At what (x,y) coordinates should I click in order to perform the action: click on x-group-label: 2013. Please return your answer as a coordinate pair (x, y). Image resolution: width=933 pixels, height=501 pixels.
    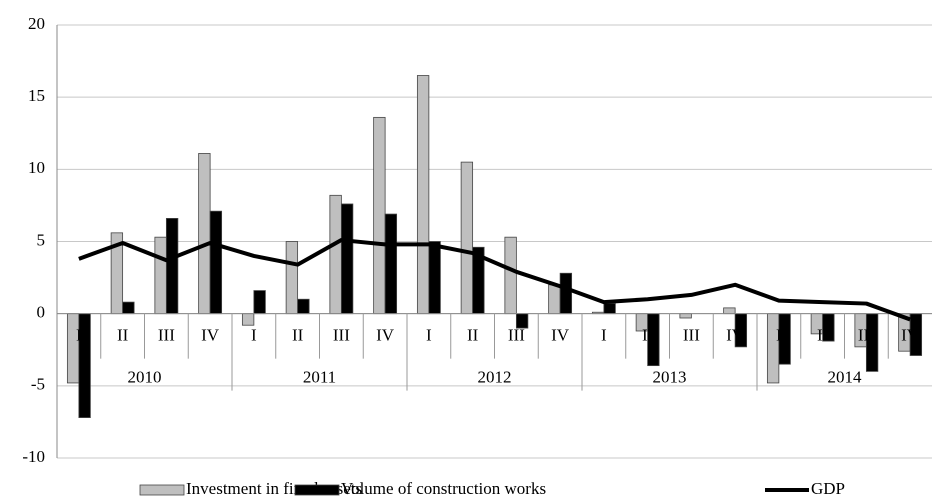
    Looking at the image, I should click on (670, 377).